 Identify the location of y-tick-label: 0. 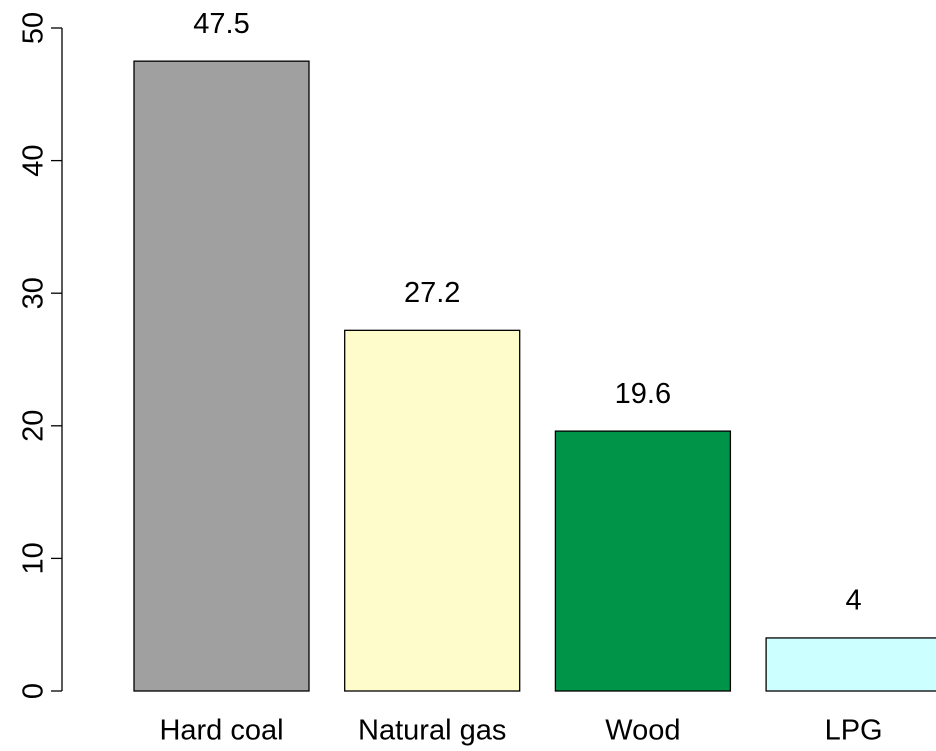
(34, 691).